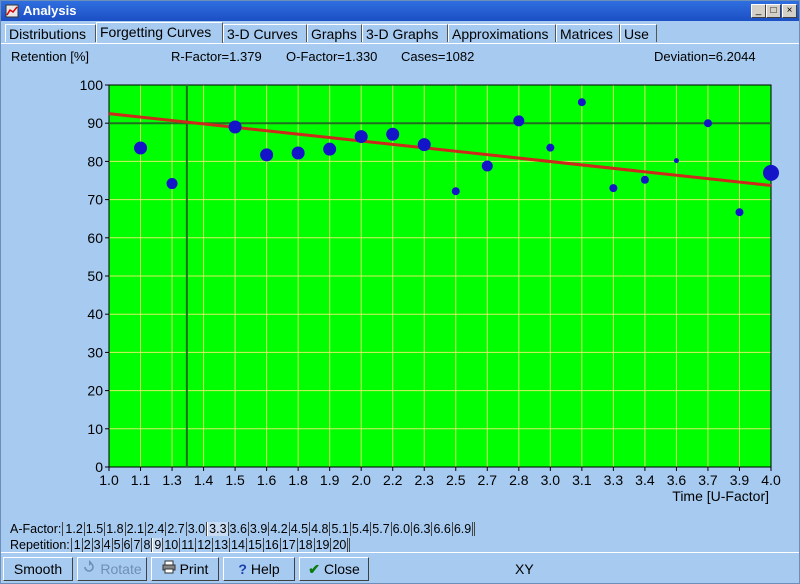  What do you see at coordinates (341, 569) in the screenshot?
I see `close-label: Close` at bounding box center [341, 569].